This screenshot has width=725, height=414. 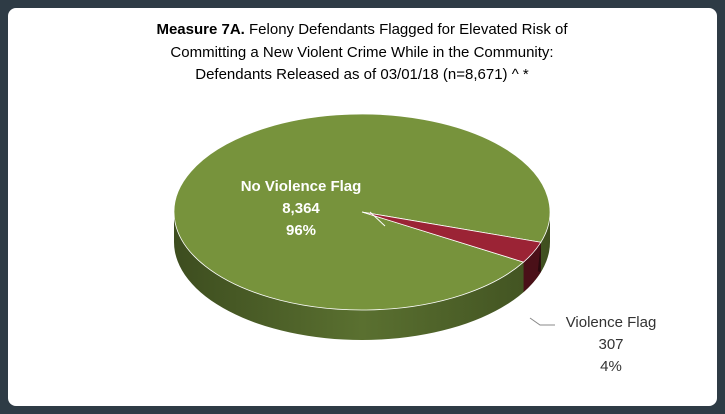 What do you see at coordinates (451, 237) in the screenshot?
I see `pie-slice` at bounding box center [451, 237].